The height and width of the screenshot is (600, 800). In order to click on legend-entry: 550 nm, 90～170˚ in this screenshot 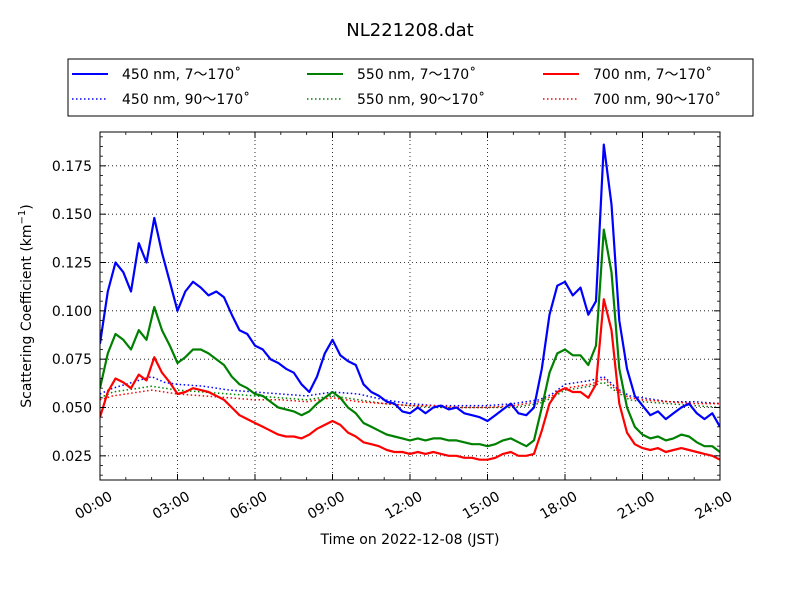, I will do `click(396, 99)`.